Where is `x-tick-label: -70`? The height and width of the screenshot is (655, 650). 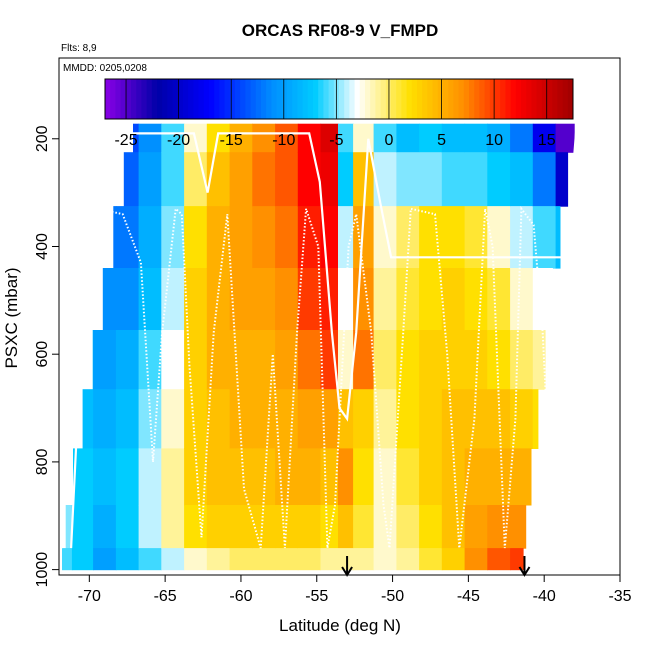 x-tick-label: -70 is located at coordinates (89, 596).